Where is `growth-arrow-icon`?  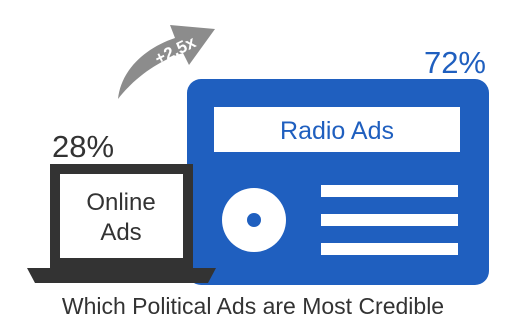
growth-arrow-icon is located at coordinates (166, 62).